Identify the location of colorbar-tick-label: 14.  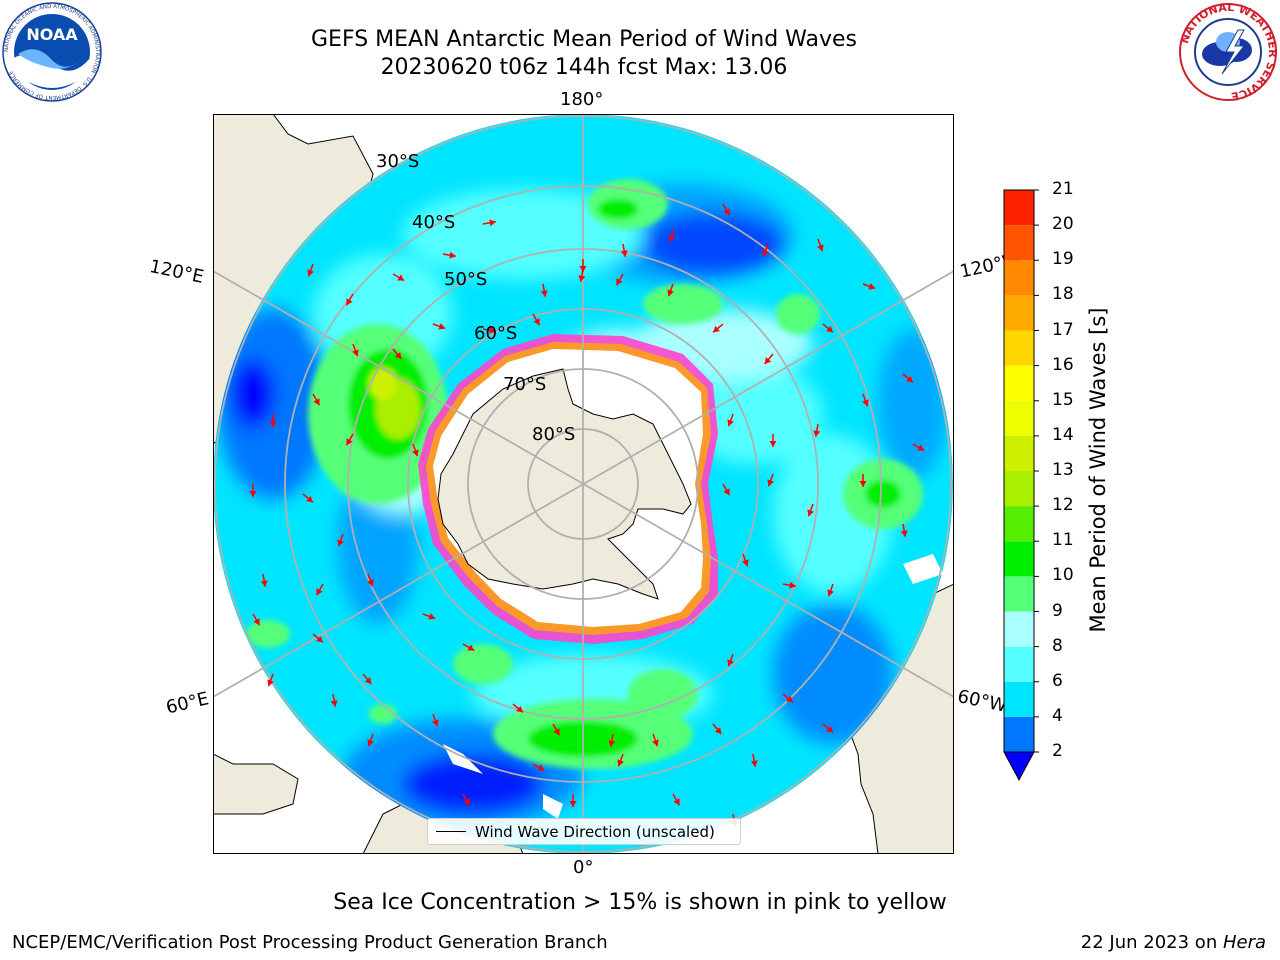
(1063, 434).